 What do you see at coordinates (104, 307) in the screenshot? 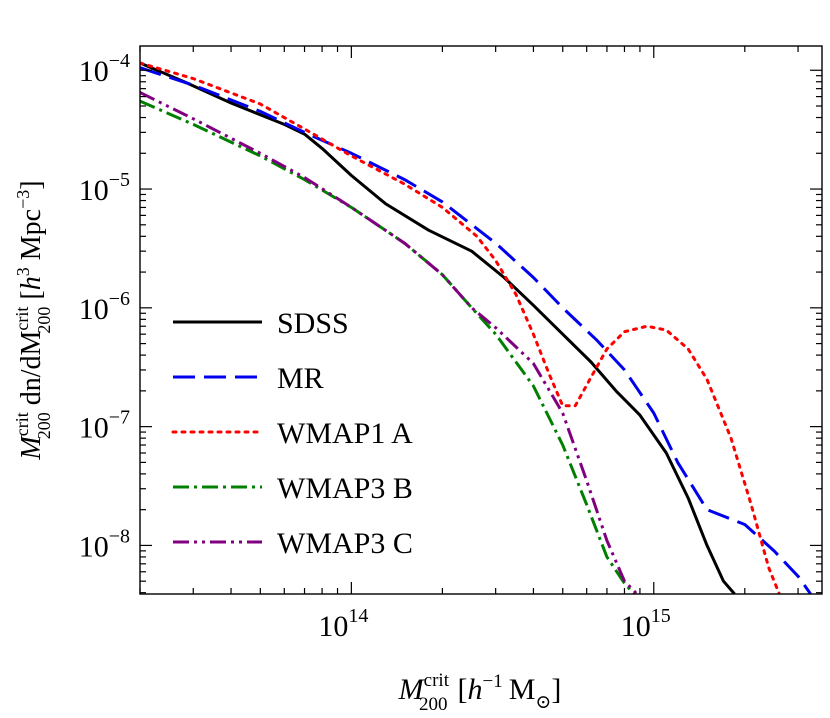
I see `y-tick-label: 10⁻⁶` at bounding box center [104, 307].